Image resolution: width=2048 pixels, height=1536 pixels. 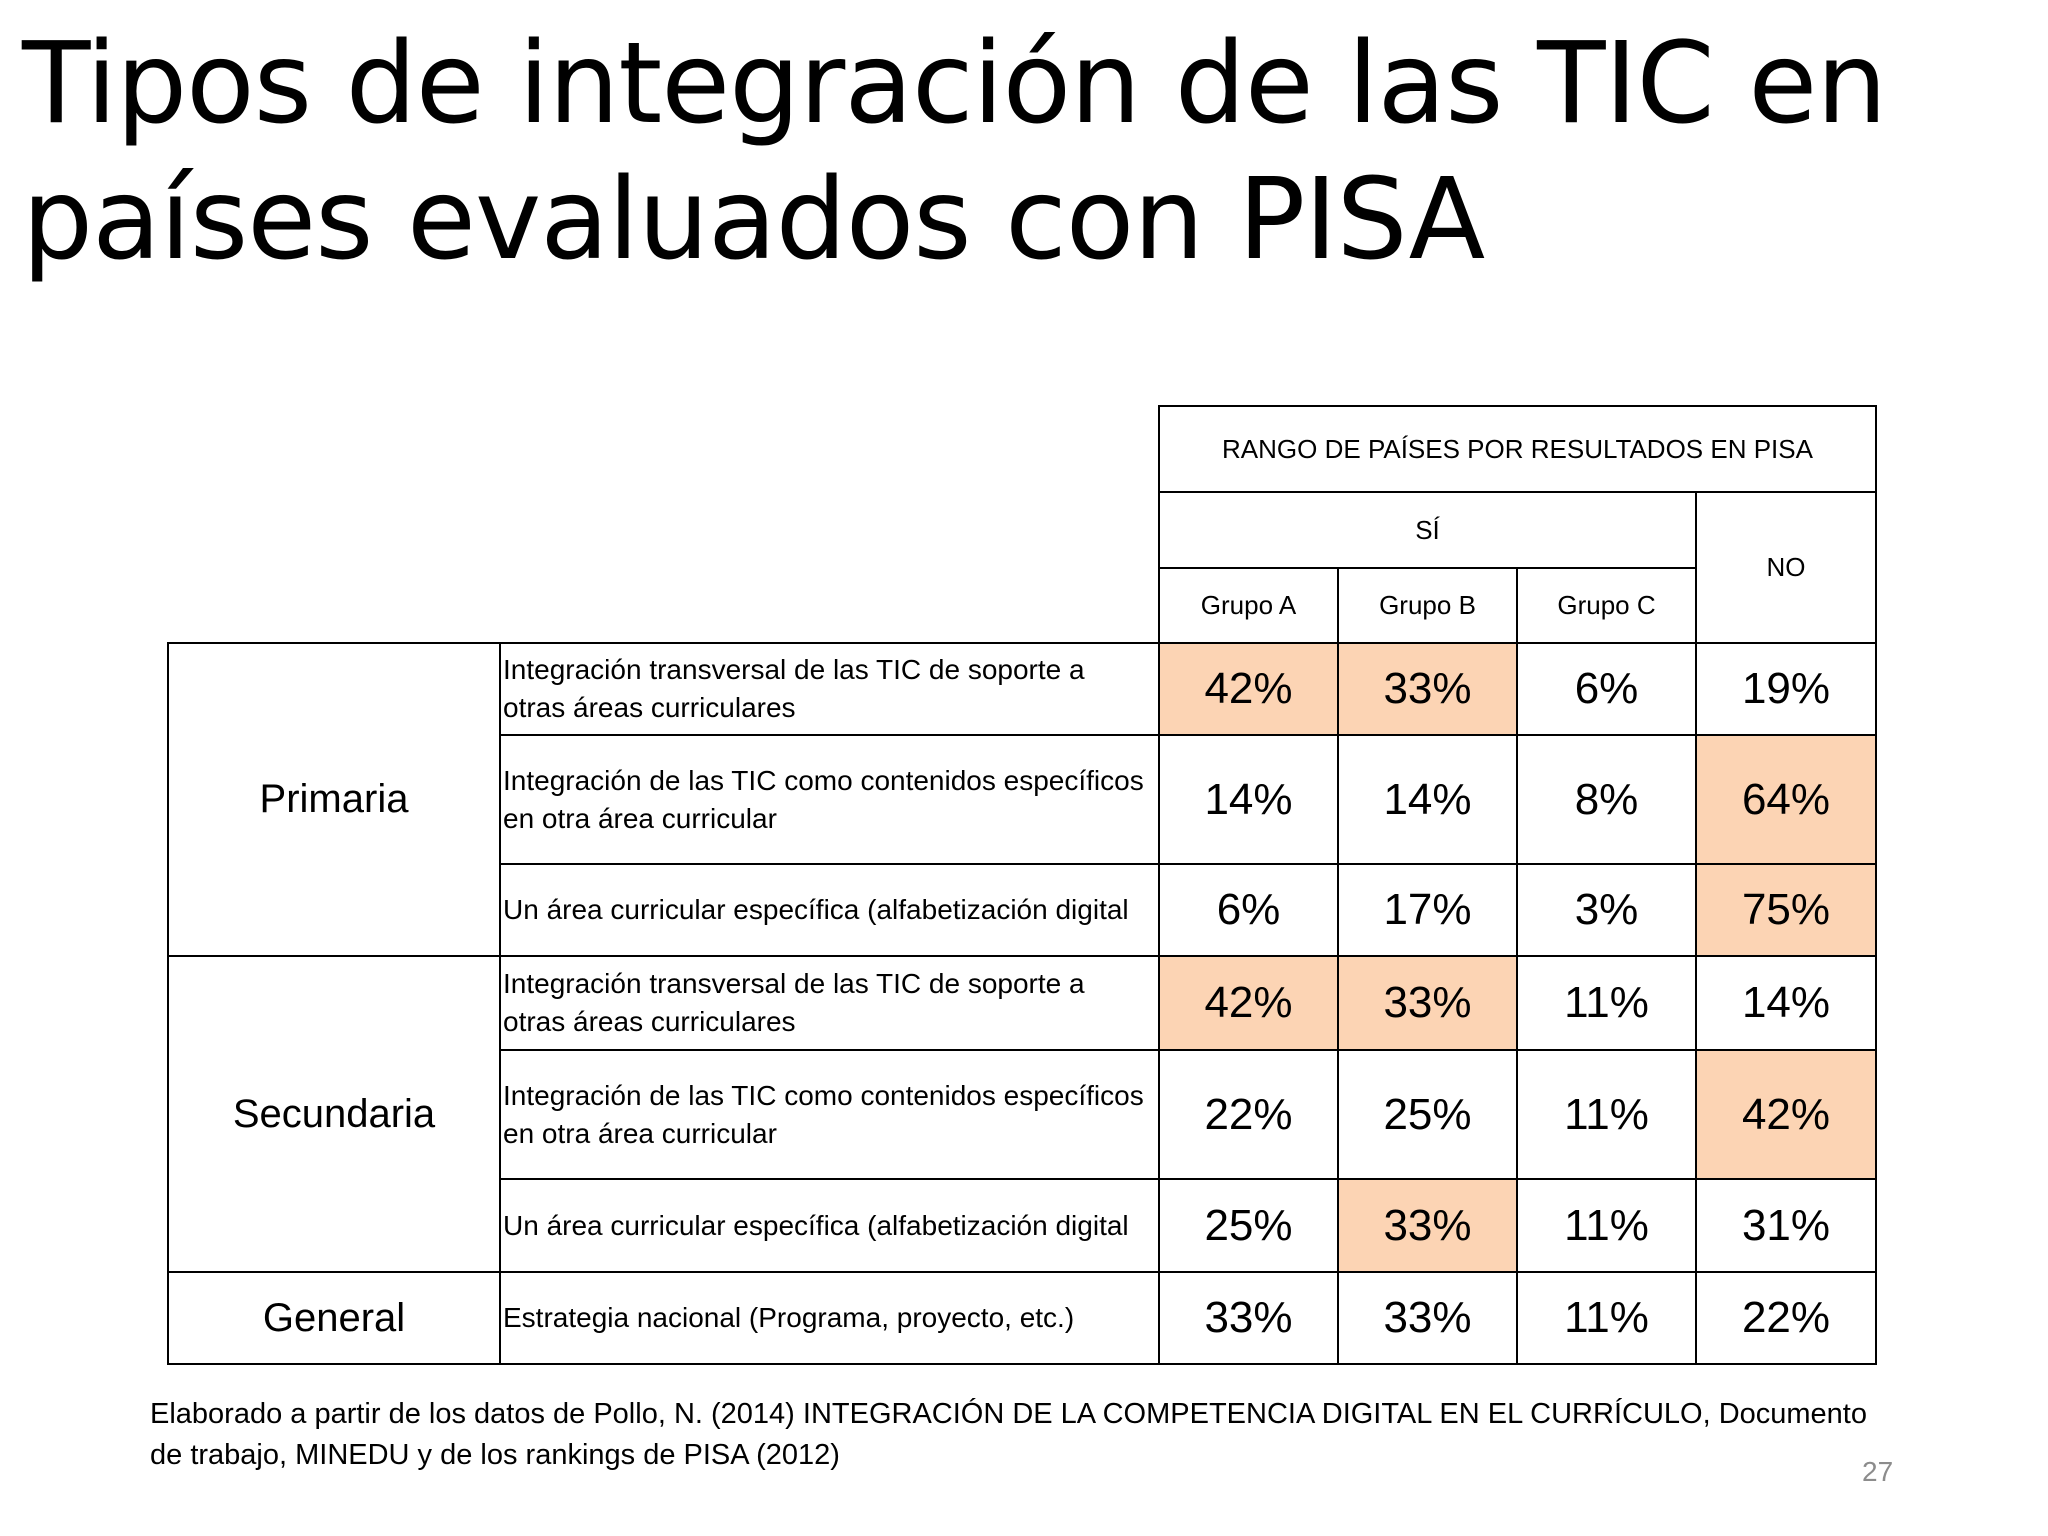 I want to click on header-blank-cell, so click(x=663, y=524).